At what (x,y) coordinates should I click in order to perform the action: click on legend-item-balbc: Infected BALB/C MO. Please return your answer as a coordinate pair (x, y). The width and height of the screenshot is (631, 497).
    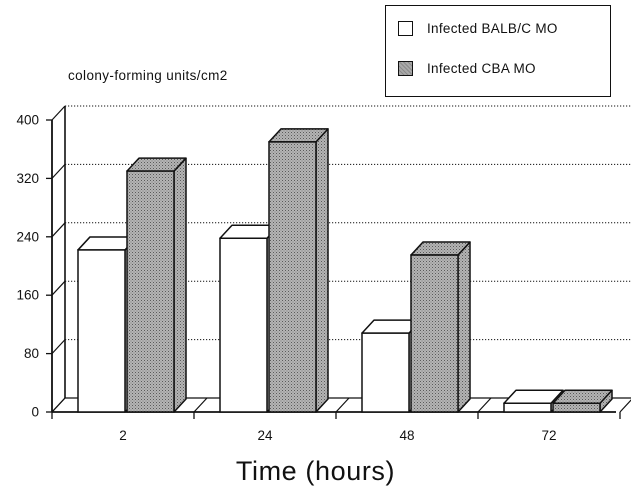
    Looking at the image, I should click on (478, 28).